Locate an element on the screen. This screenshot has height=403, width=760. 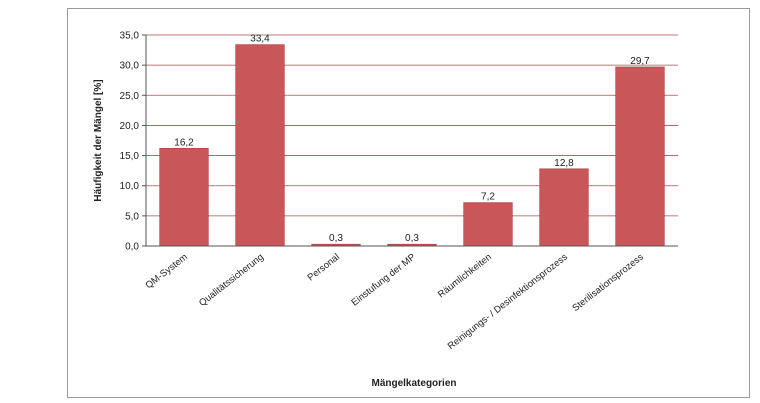
data-label: 33,4 is located at coordinates (260, 39).